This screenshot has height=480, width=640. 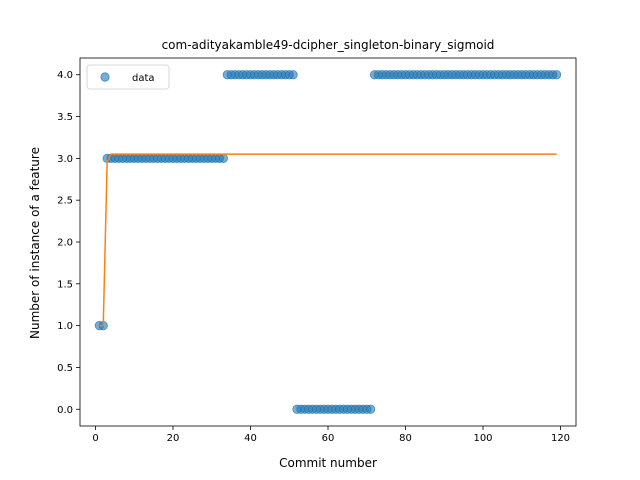 What do you see at coordinates (65, 201) in the screenshot?
I see `y-tick-label: 2.5` at bounding box center [65, 201].